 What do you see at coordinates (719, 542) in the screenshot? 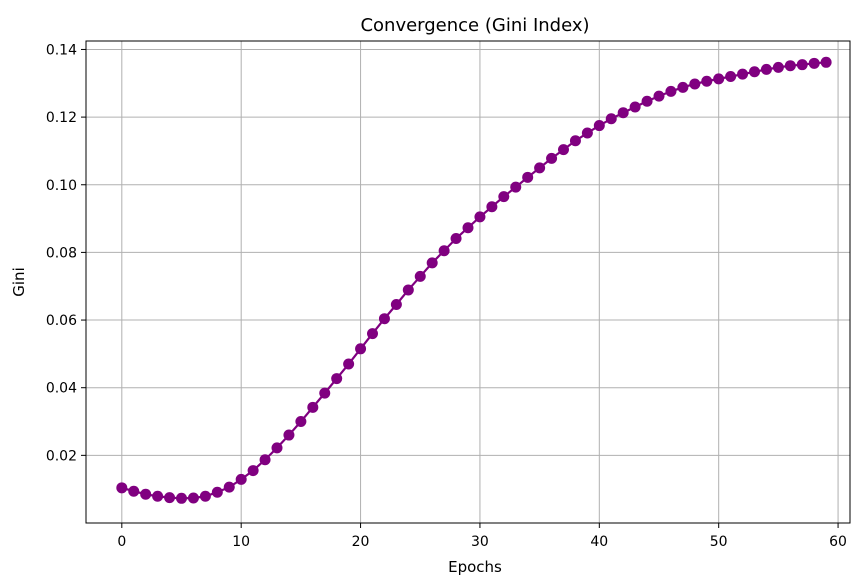
I see `x-tick-label: 50` at bounding box center [719, 542].